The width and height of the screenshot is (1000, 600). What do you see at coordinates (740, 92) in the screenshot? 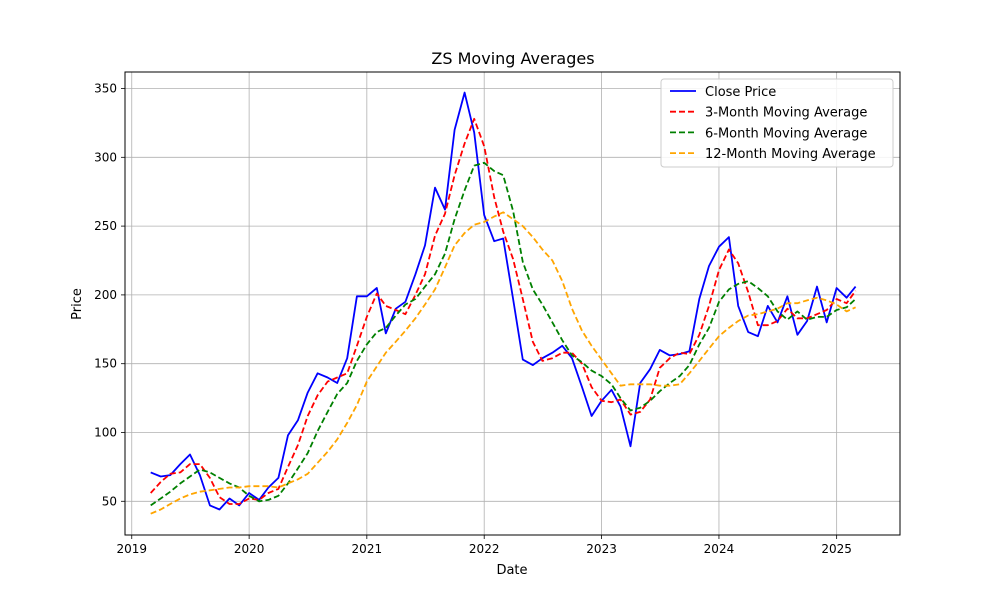
I see `legend-label: Close Price` at bounding box center [740, 92].